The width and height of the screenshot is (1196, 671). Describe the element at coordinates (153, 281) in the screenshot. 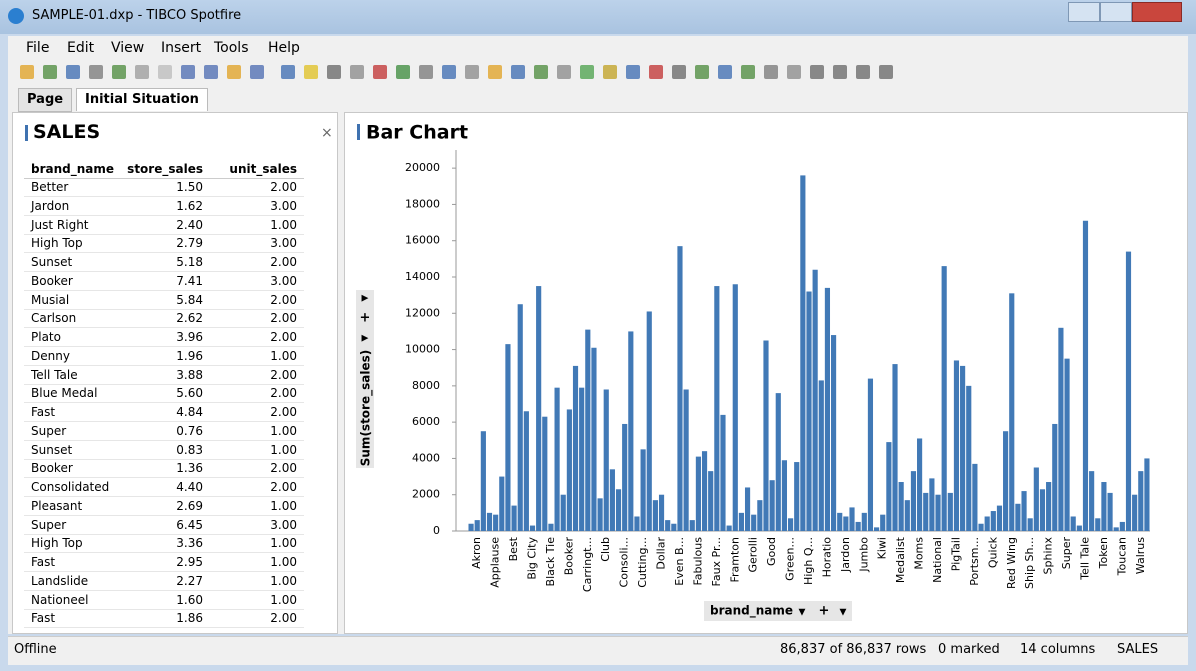

I see `table-cell: 7.41` at that location.